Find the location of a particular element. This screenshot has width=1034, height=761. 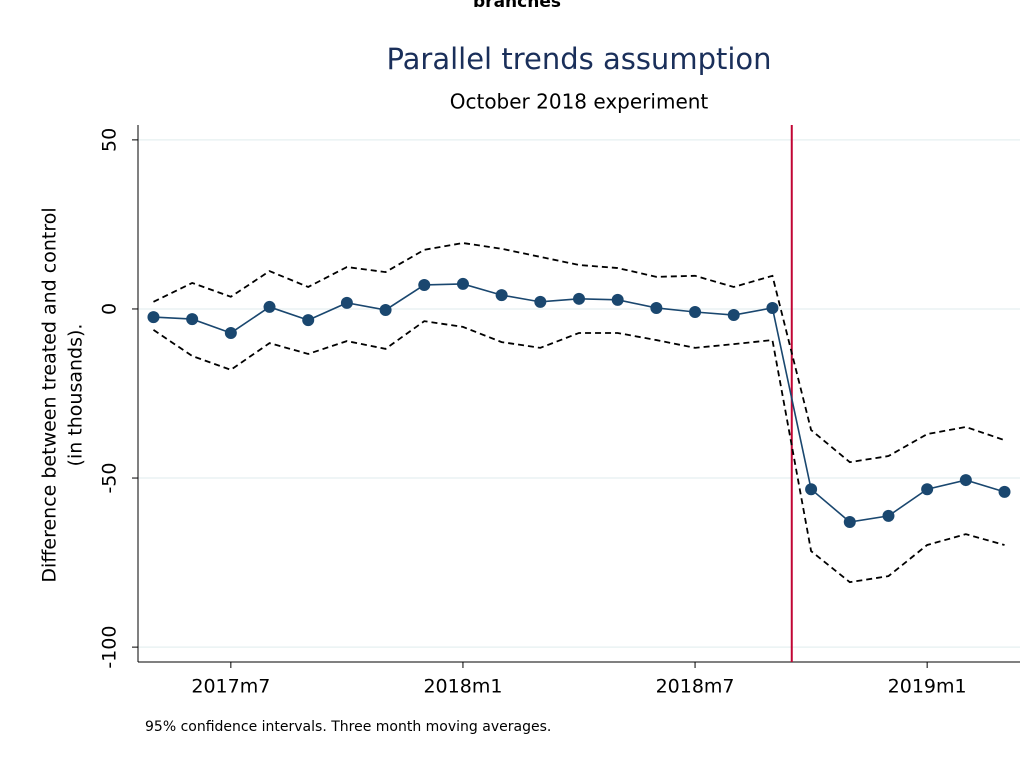

y-axis-label: (in thousands). is located at coordinates (76, 395).